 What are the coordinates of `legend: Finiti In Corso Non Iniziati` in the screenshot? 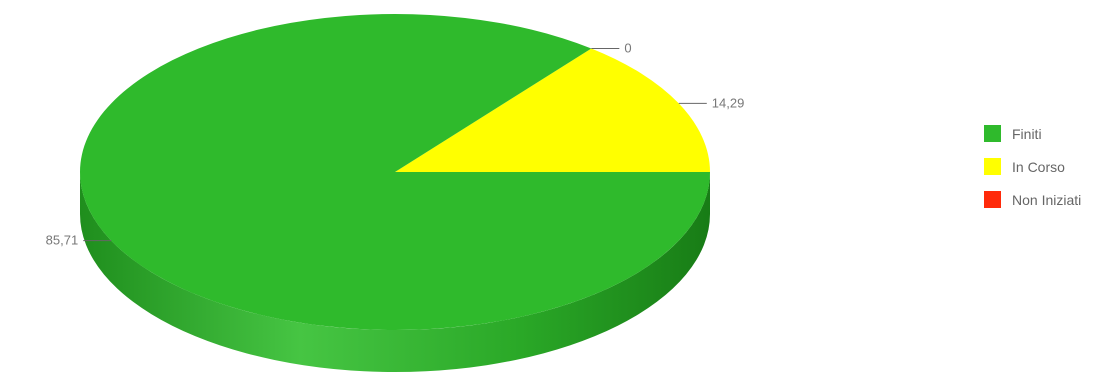 It's located at (1032, 173).